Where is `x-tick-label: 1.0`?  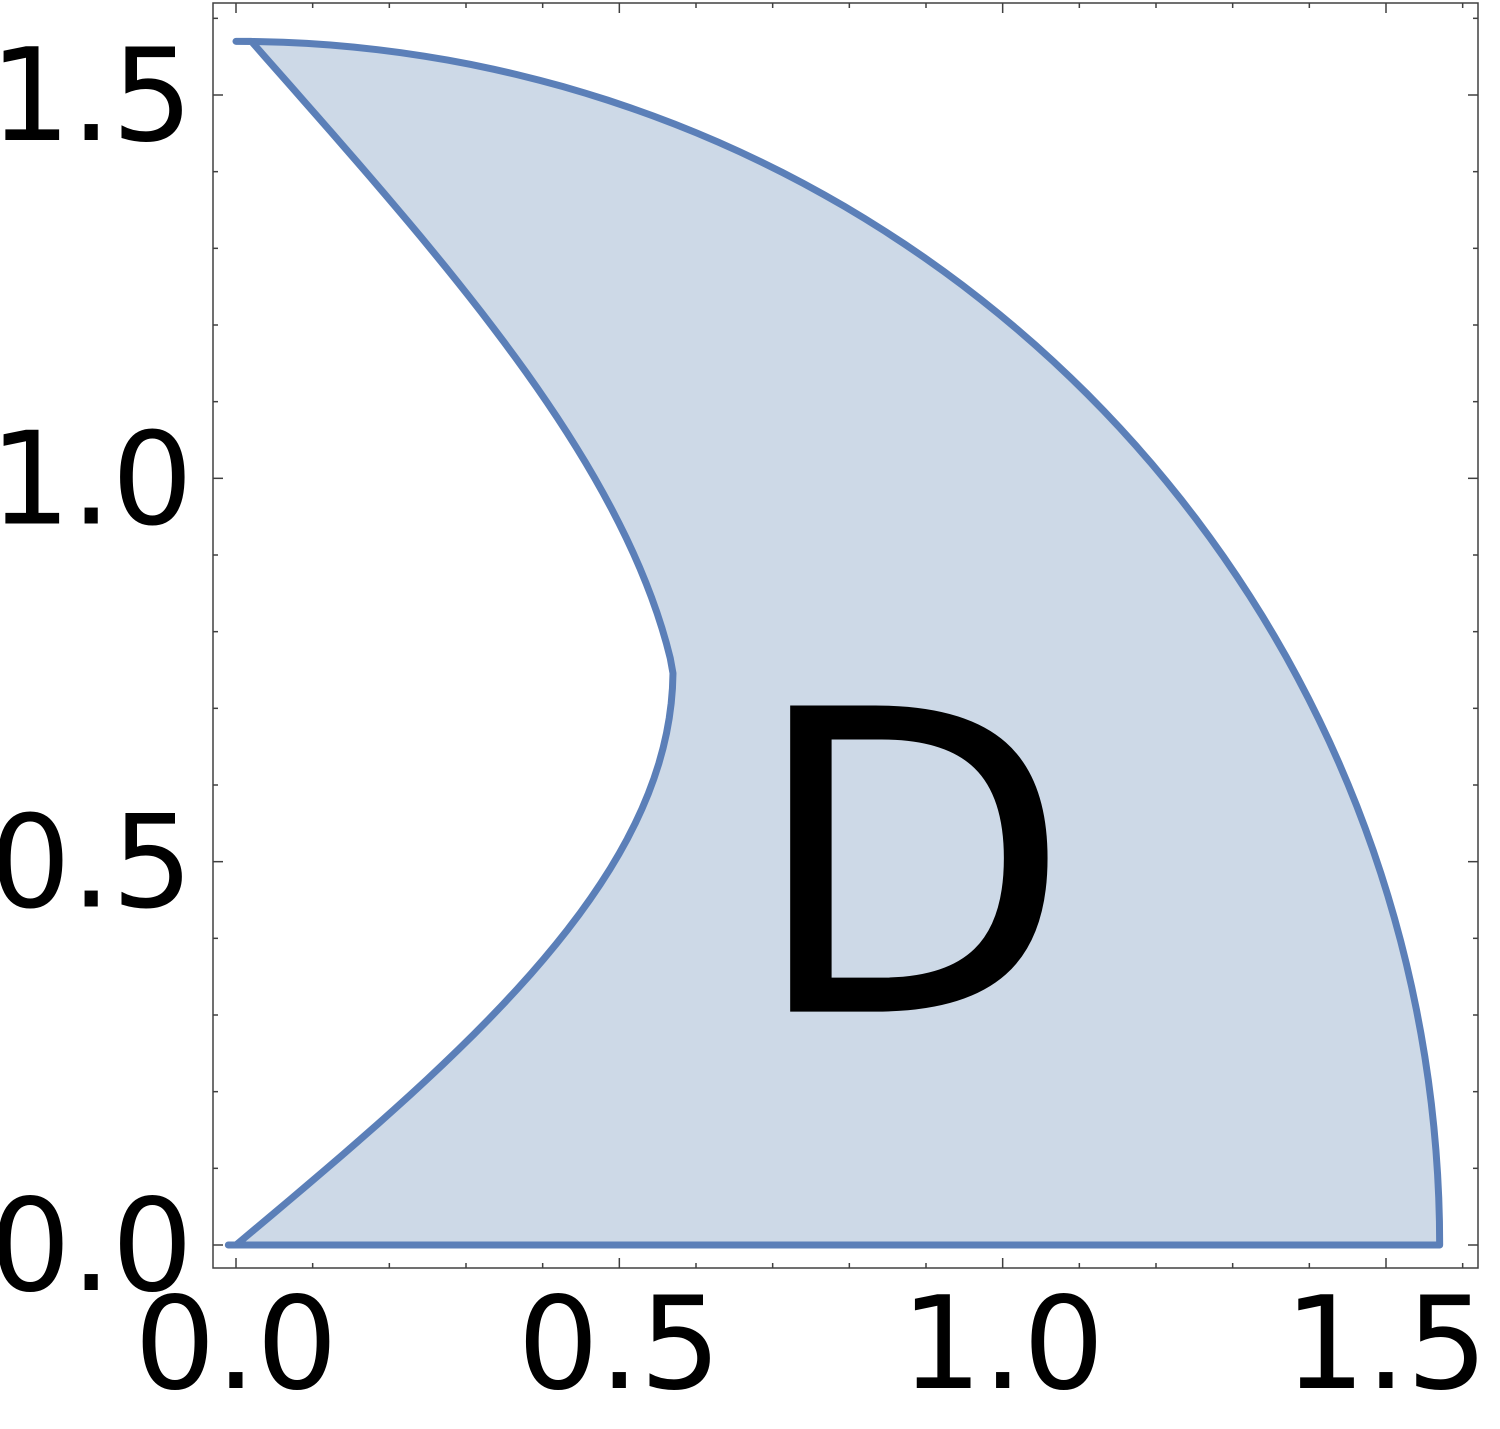
x-tick-label: 1.0 is located at coordinates (1003, 1344).